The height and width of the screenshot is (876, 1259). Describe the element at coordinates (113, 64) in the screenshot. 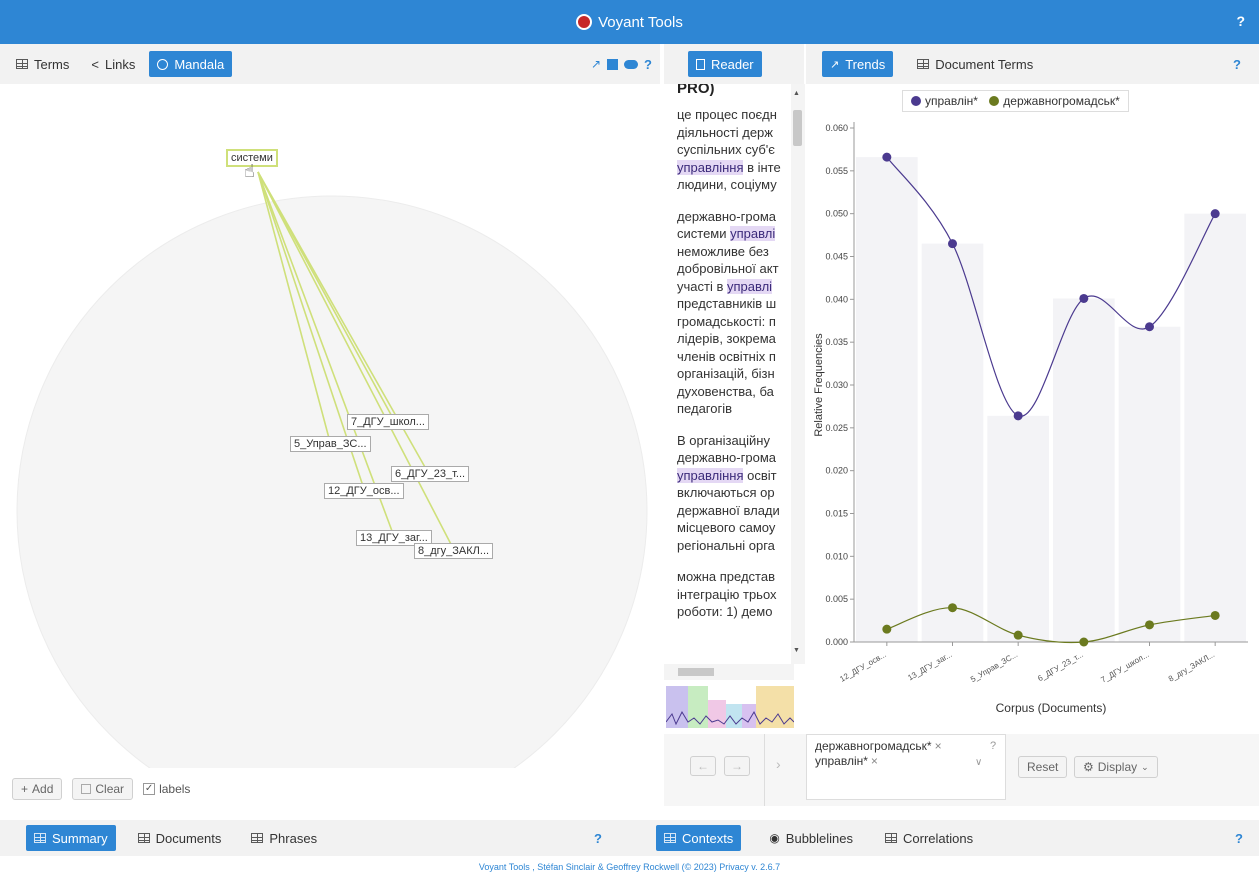

I see `tab-links: < Links` at that location.